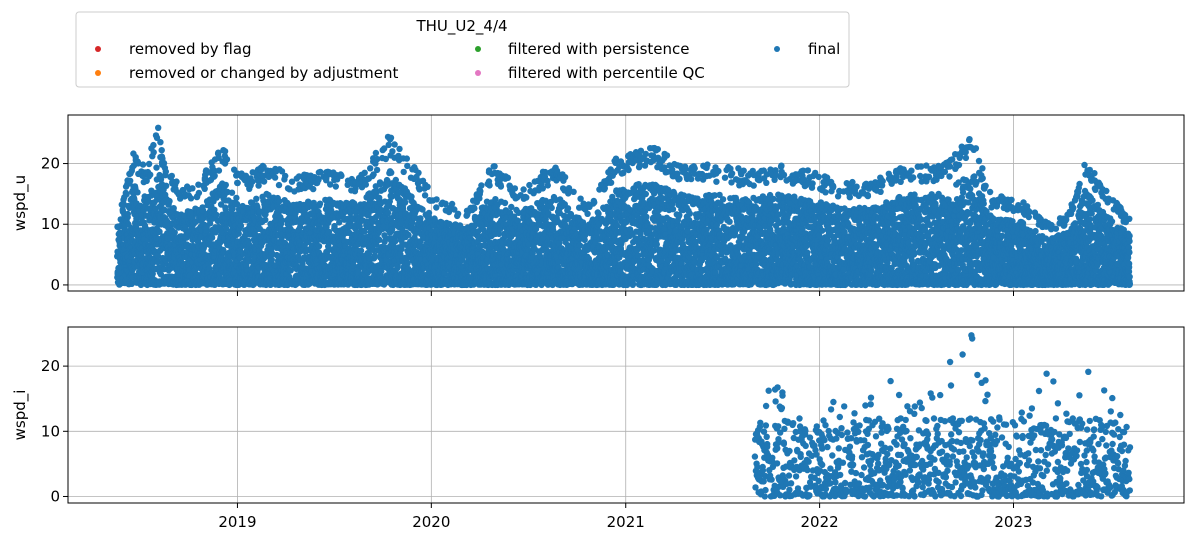 The height and width of the screenshot is (542, 1195). I want to click on legend-label-2: filtered with persistence, so click(598, 49).